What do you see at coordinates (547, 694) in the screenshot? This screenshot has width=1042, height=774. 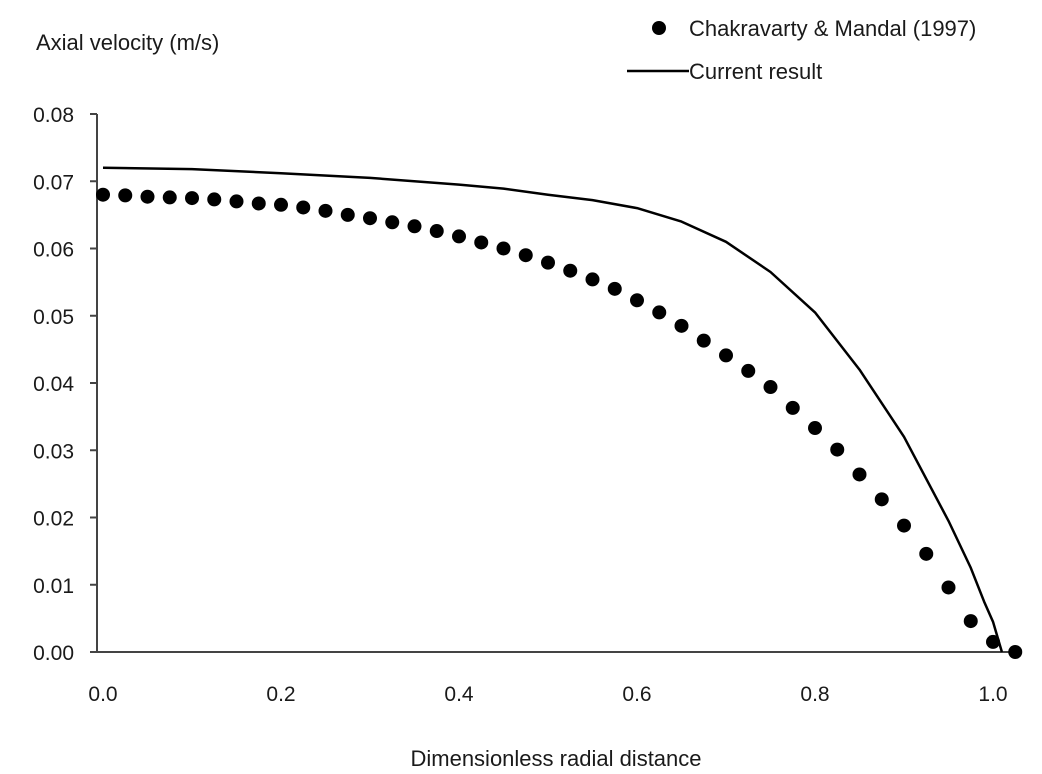 I see `x-tick-labels: 0.0 0.2 0.4 0.6 0.8 1.0` at bounding box center [547, 694].